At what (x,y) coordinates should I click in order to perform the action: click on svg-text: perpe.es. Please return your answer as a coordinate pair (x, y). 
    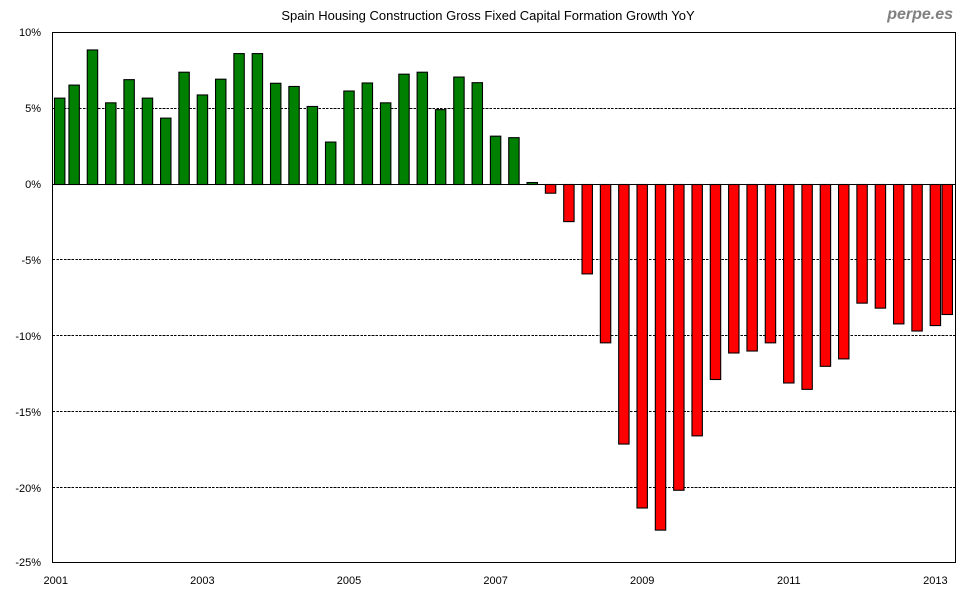
    Looking at the image, I should click on (919, 14).